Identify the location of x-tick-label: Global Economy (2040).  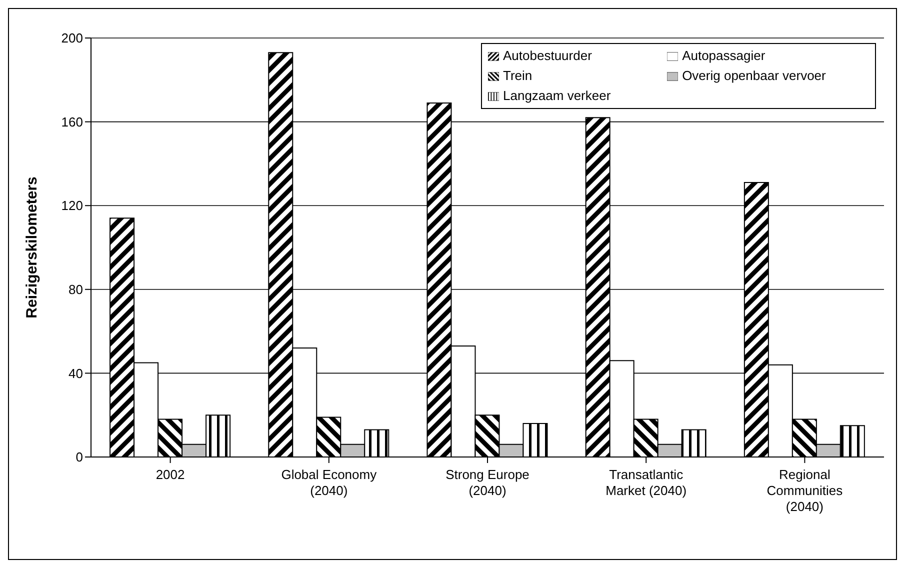
(329, 482).